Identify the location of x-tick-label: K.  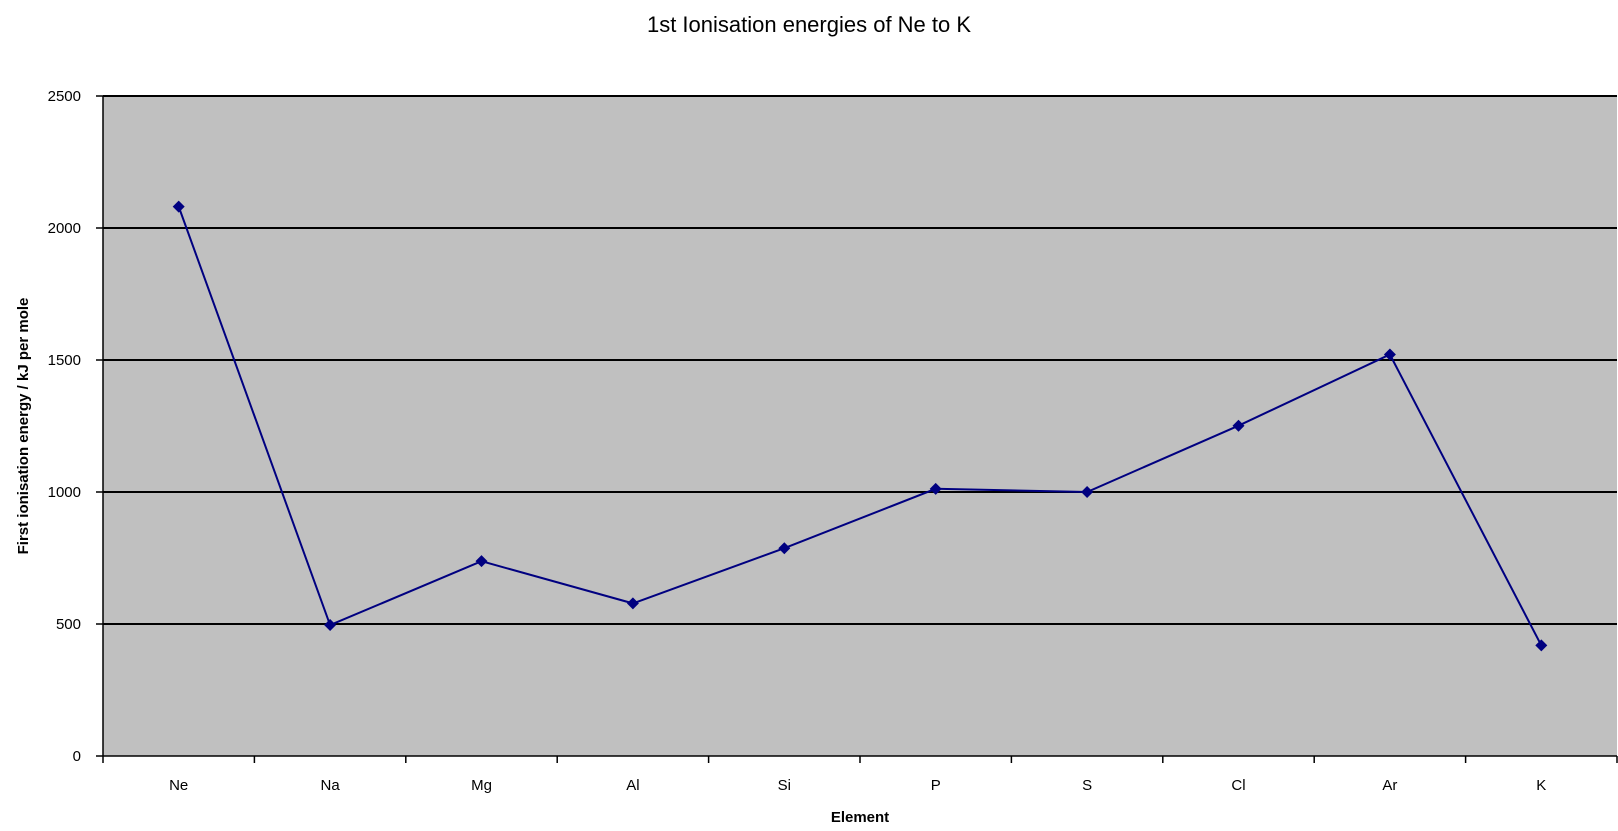
(1541, 785).